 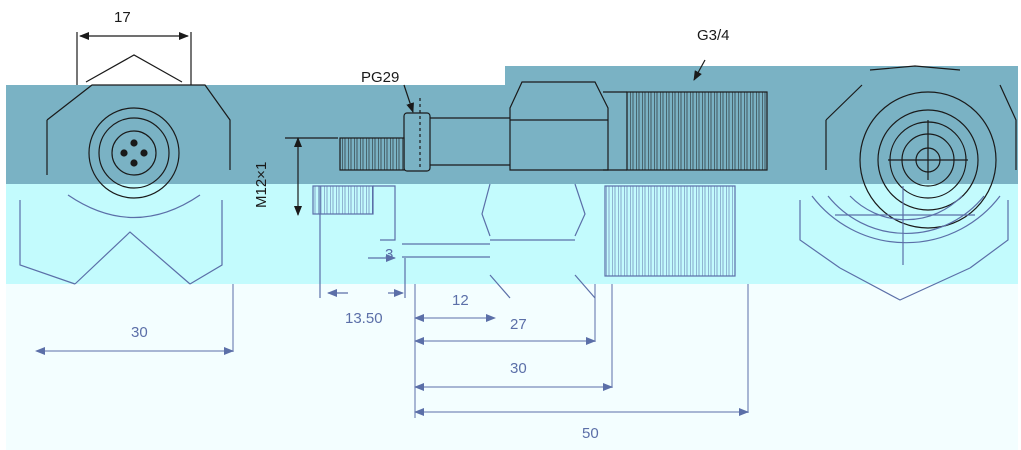 I want to click on label-port: PG29, so click(x=380, y=77).